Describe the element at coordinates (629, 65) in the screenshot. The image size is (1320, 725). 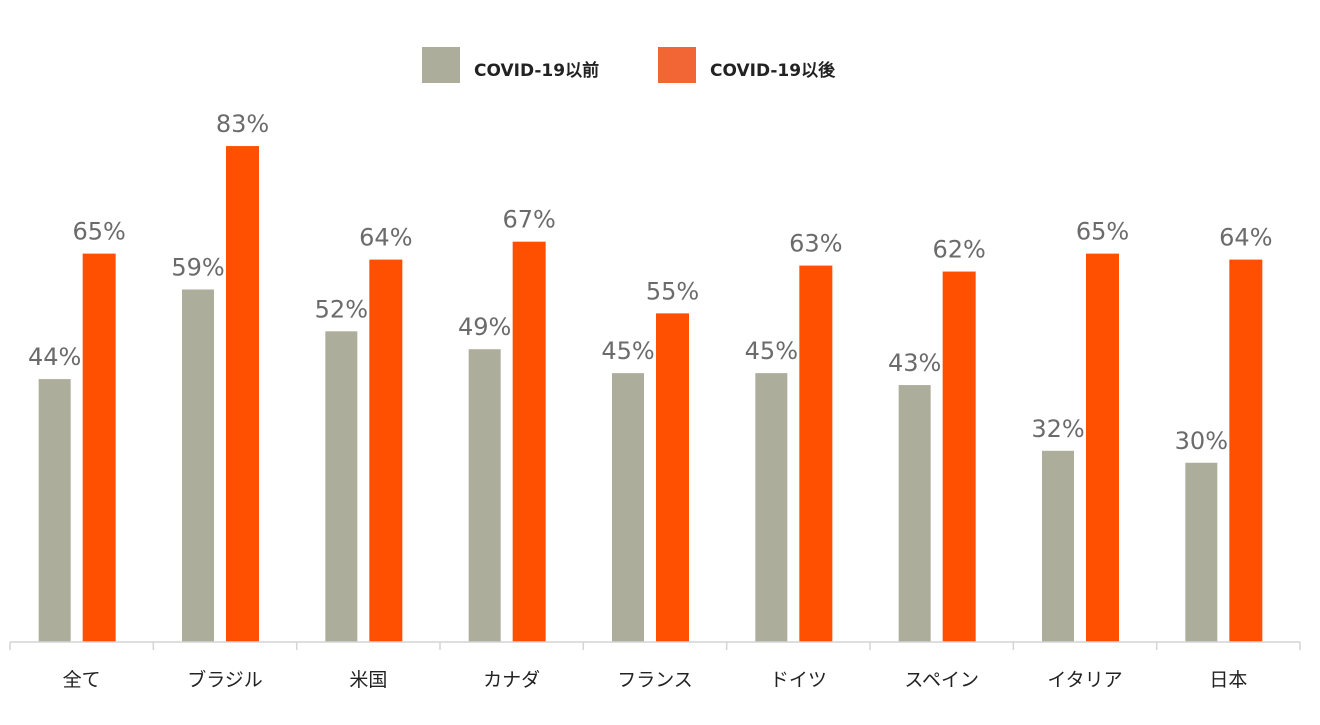
I see `legend: COVID-19以前 COVID-19以後` at that location.